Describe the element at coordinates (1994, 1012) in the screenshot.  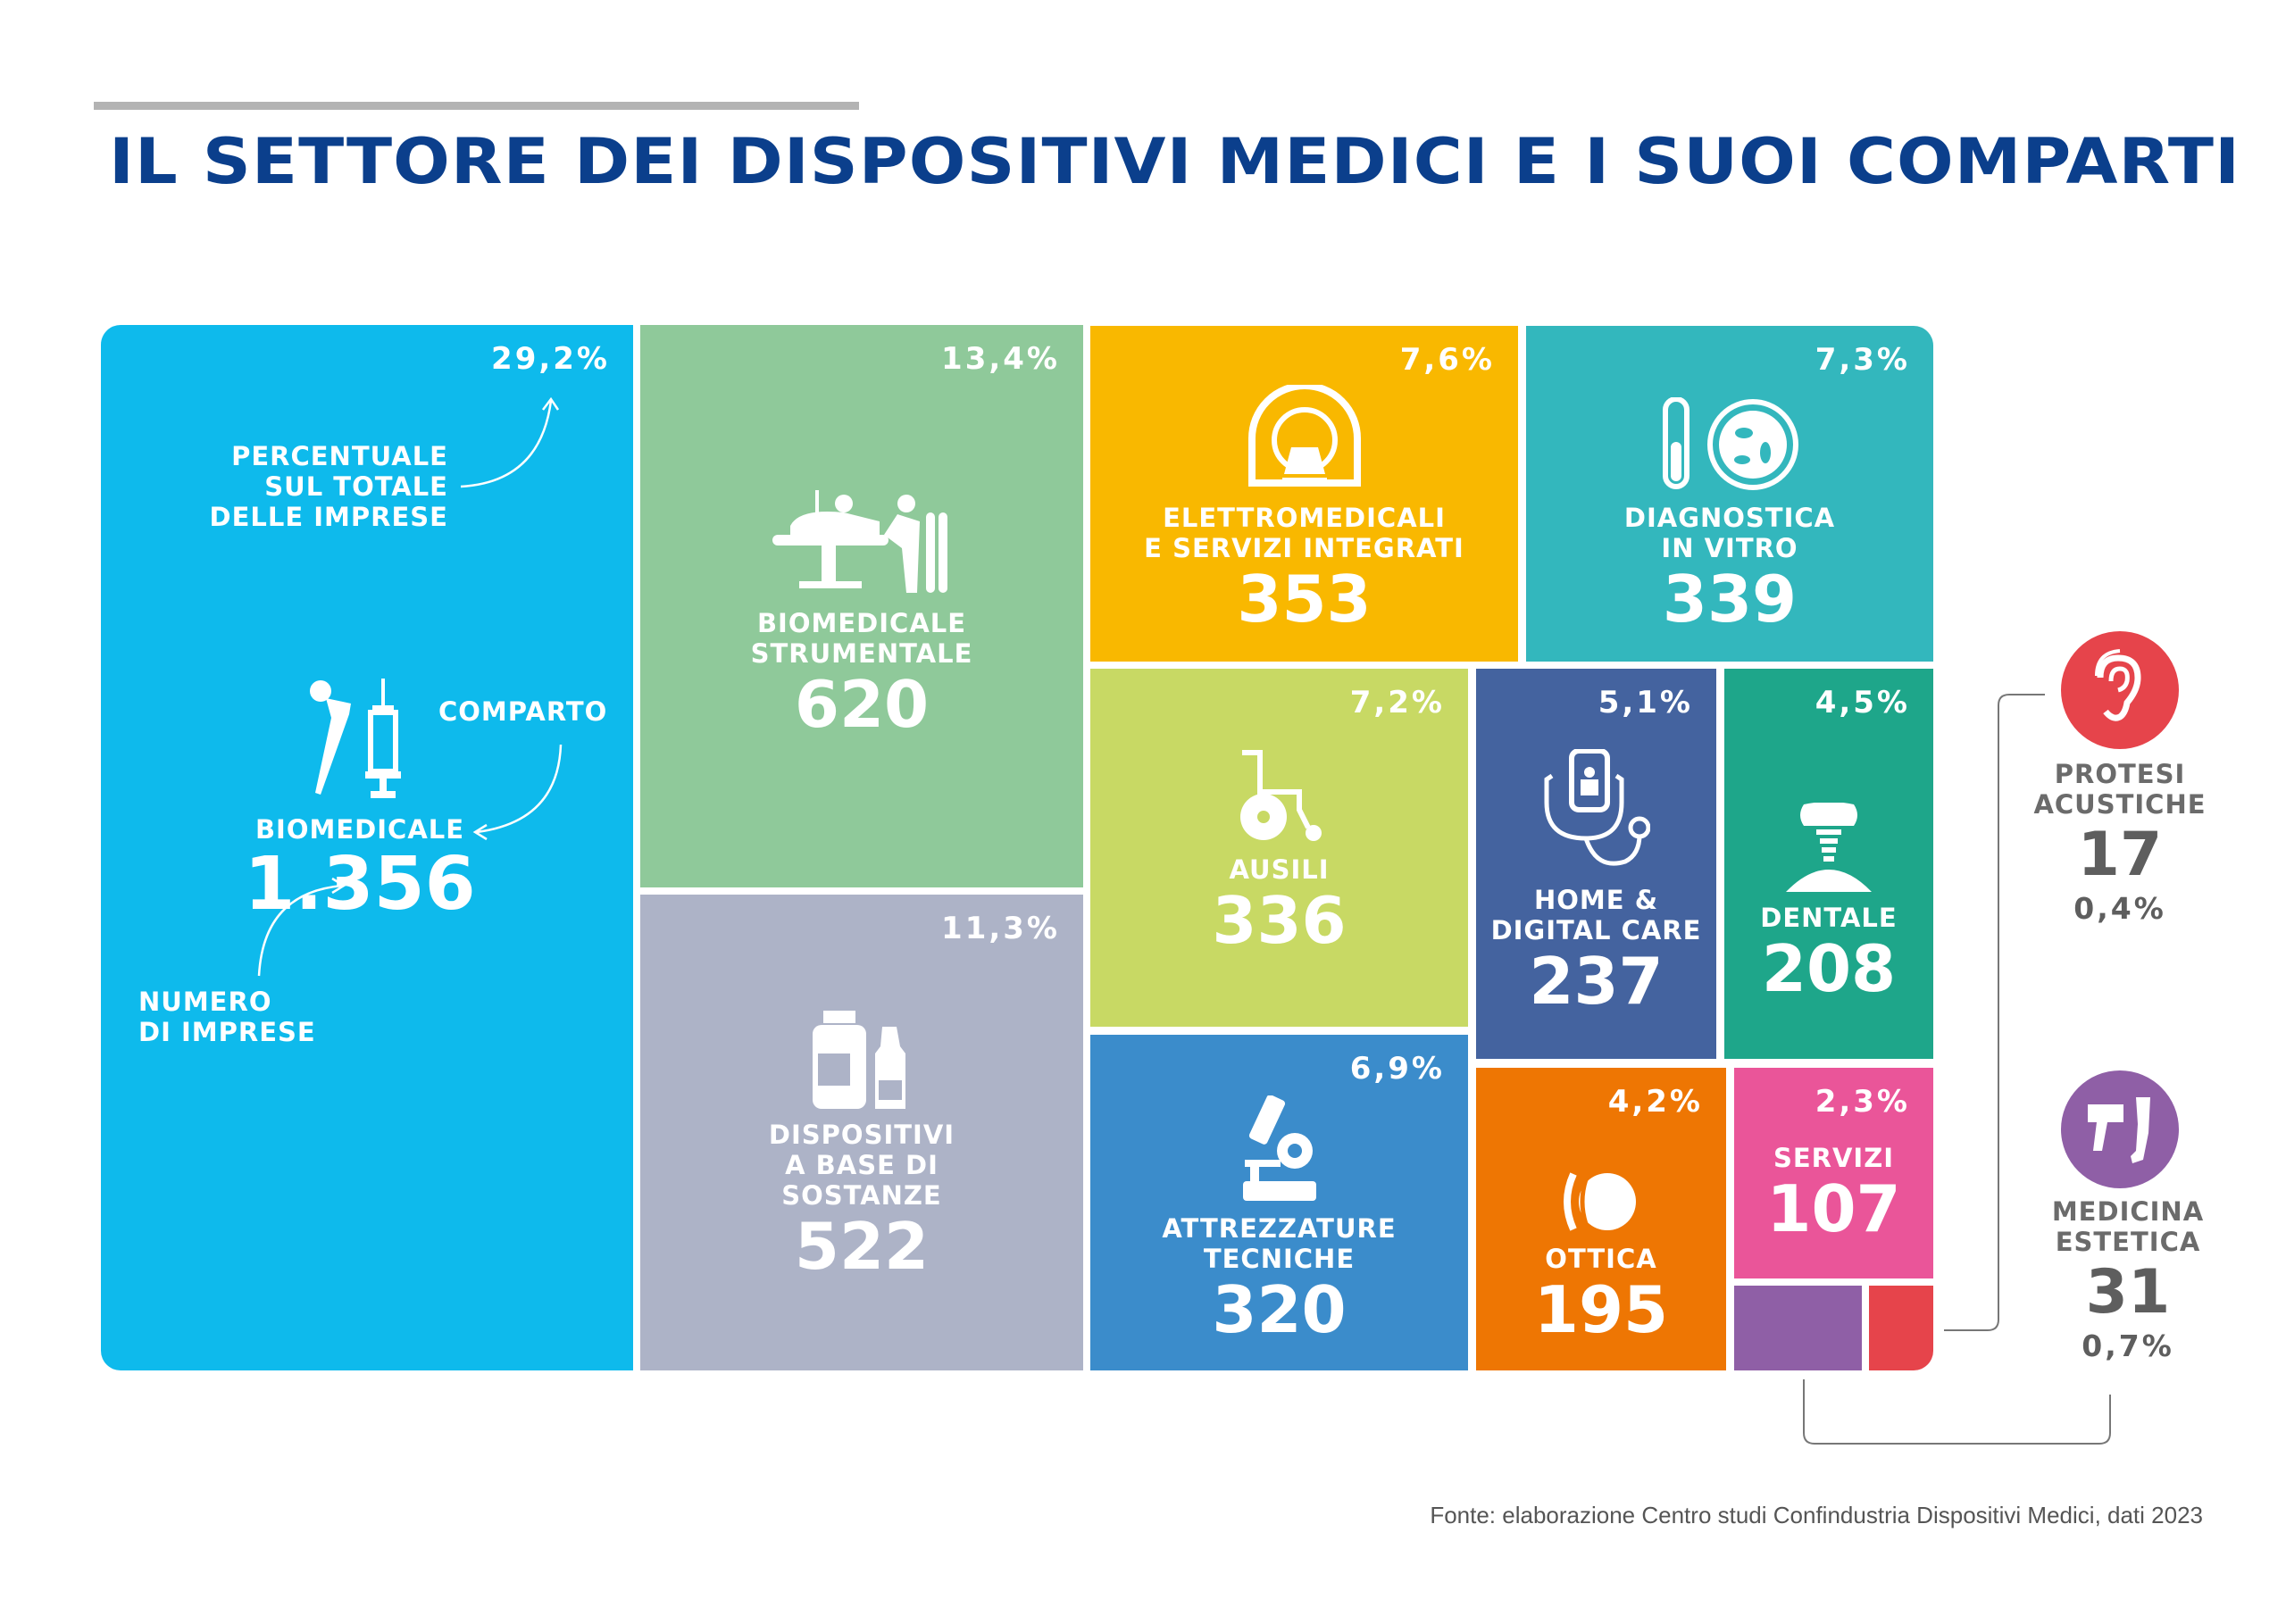
I see `connector-protesi` at that location.